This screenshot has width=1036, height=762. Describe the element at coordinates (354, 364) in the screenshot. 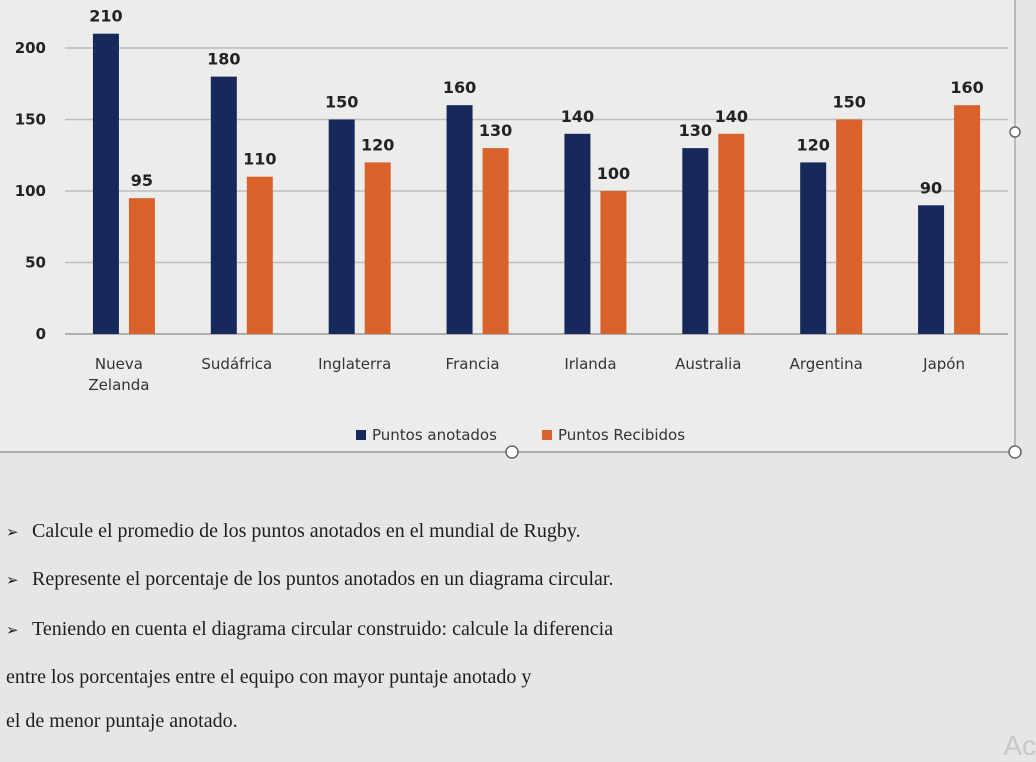

I see `category-label: Inglaterra` at that location.